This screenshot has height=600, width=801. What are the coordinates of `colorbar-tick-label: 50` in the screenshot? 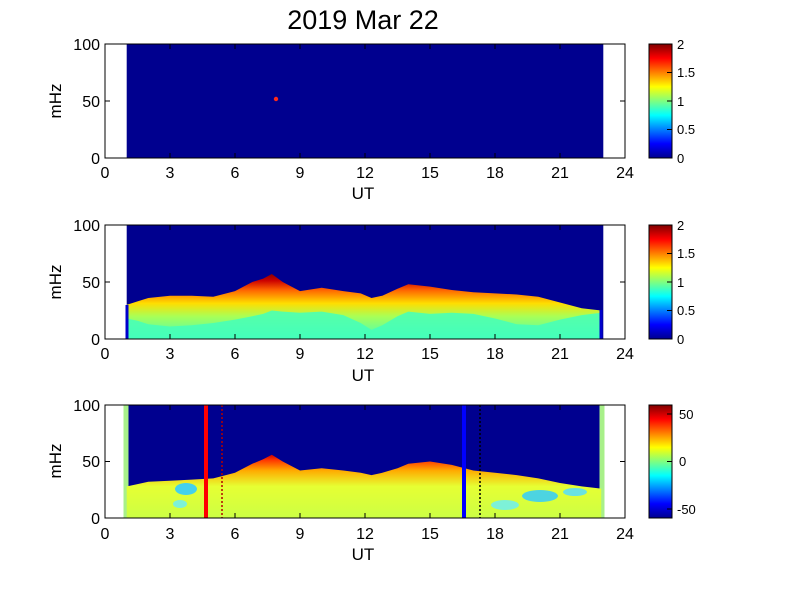 It's located at (686, 414).